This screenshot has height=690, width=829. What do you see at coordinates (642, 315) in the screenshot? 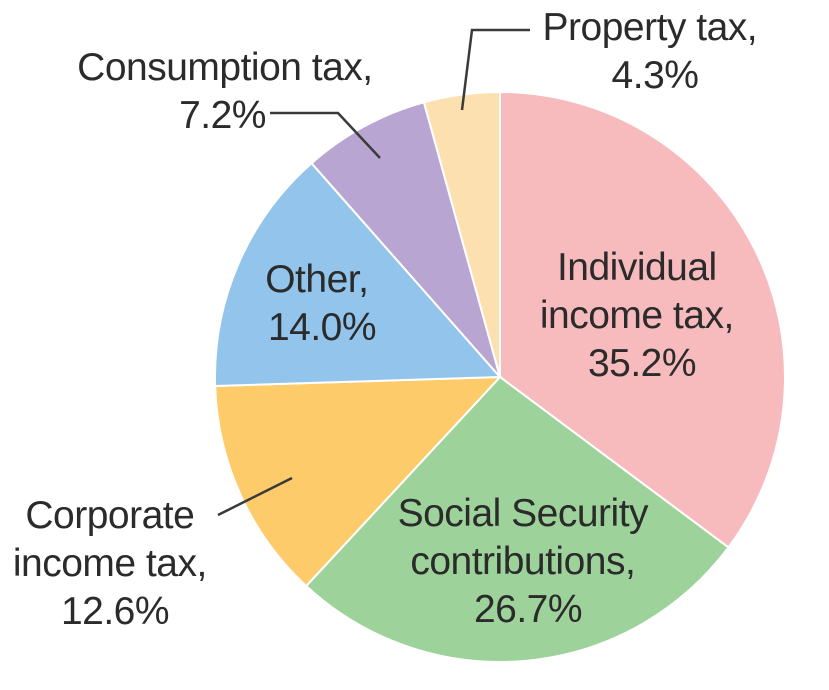
I see `slice-label-individual-income-tax: Individual income tax, 35.2%` at bounding box center [642, 315].